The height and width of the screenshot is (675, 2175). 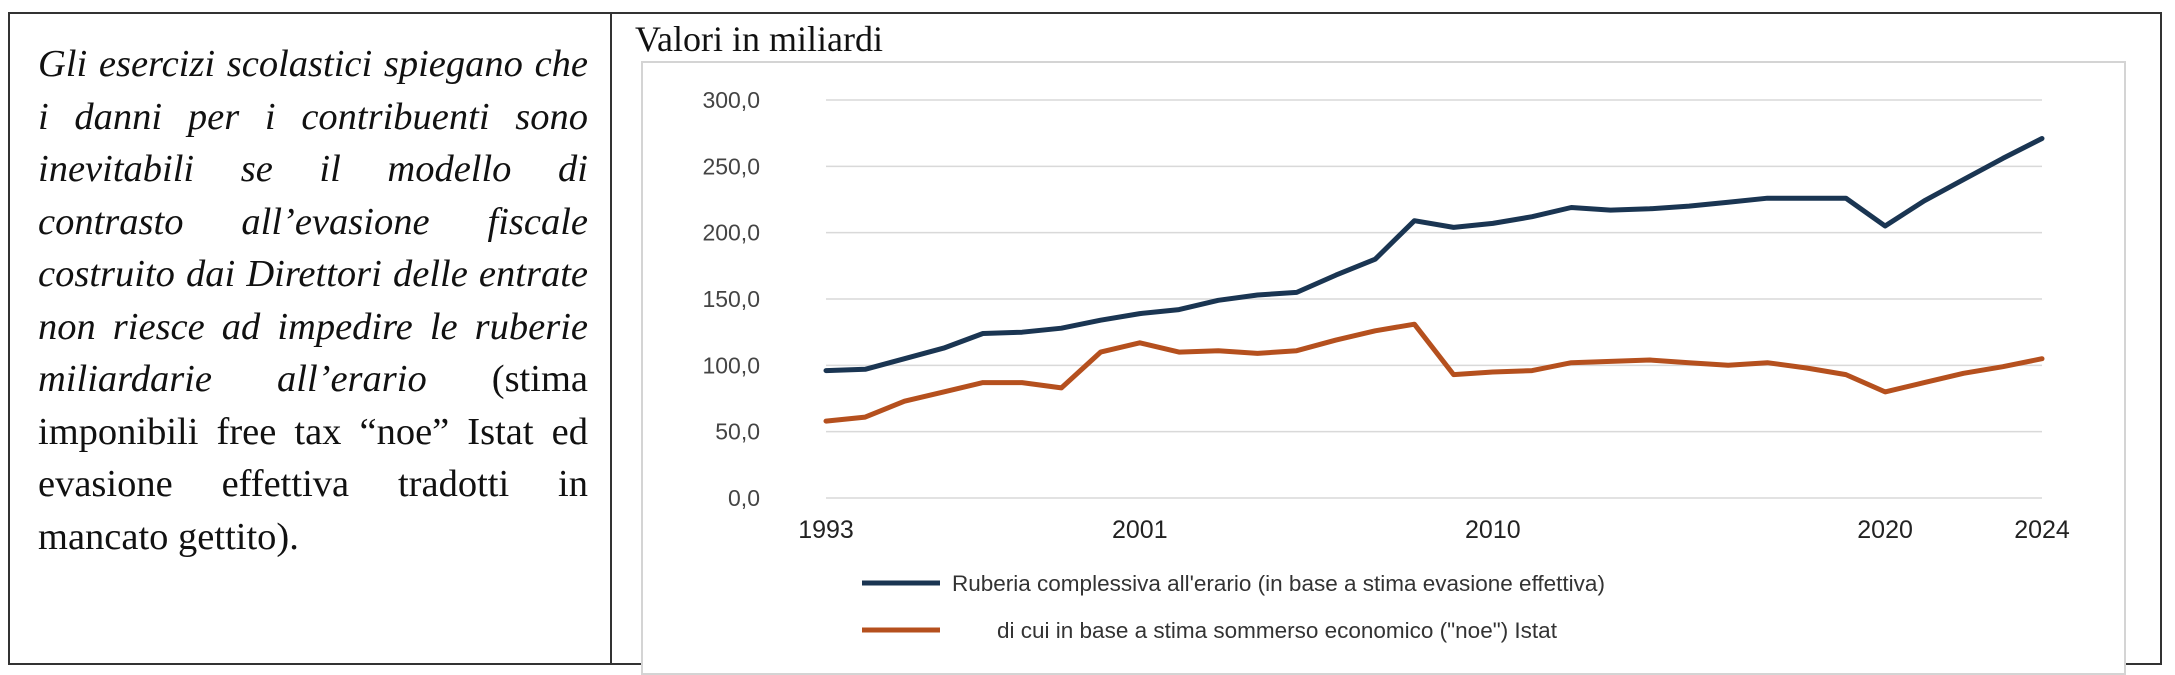 I want to click on y-tick-label: 50,0, so click(x=737, y=432).